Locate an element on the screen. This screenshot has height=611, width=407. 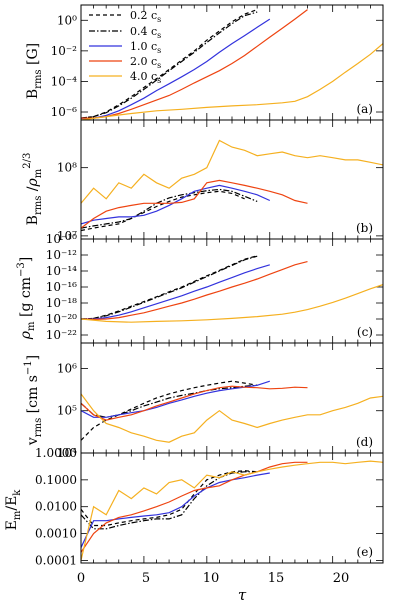
y-tick-label: 10⁻¹⁰ is located at coordinates (61, 239).